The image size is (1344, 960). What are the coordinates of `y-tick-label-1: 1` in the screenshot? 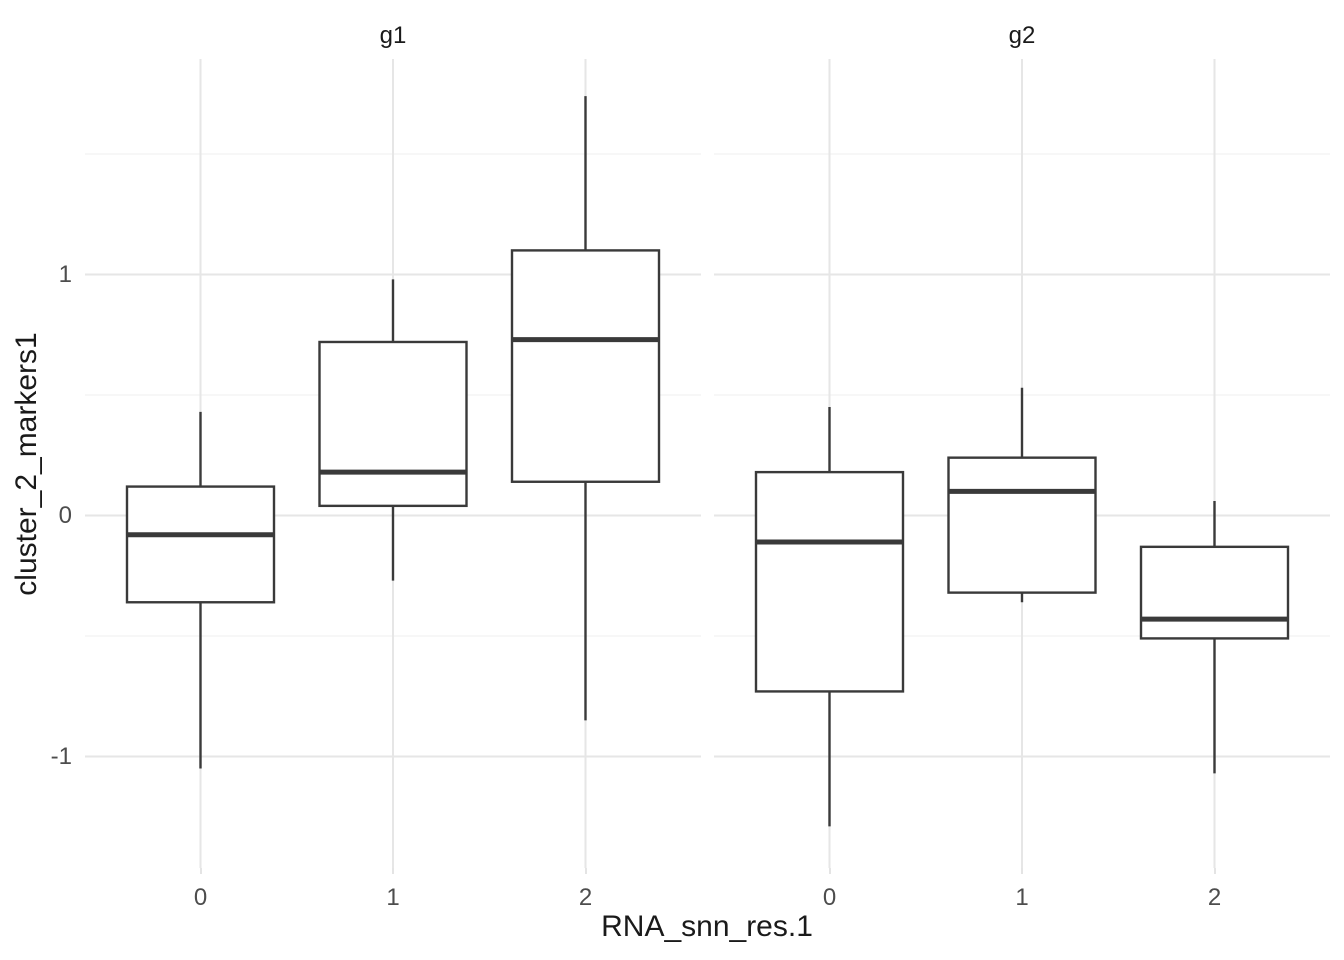 It's located at (65, 274).